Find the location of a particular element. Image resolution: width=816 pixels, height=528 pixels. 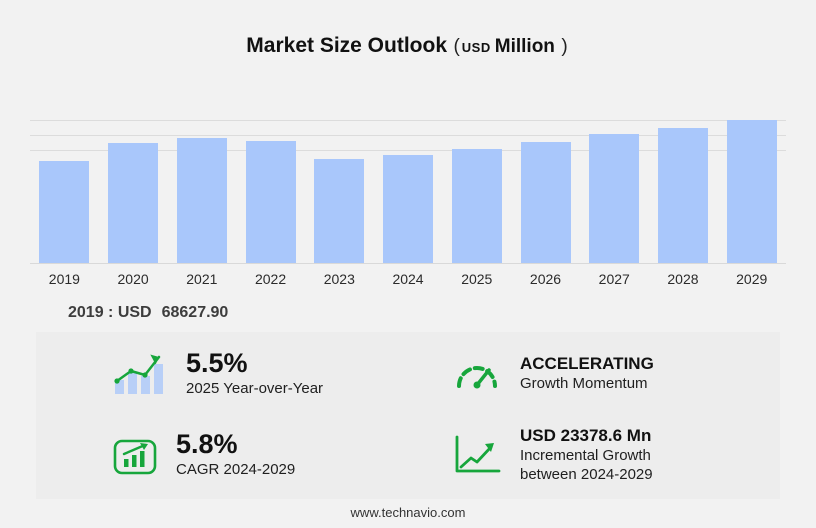

x-tick-2029: 2029 is located at coordinates (752, 279).